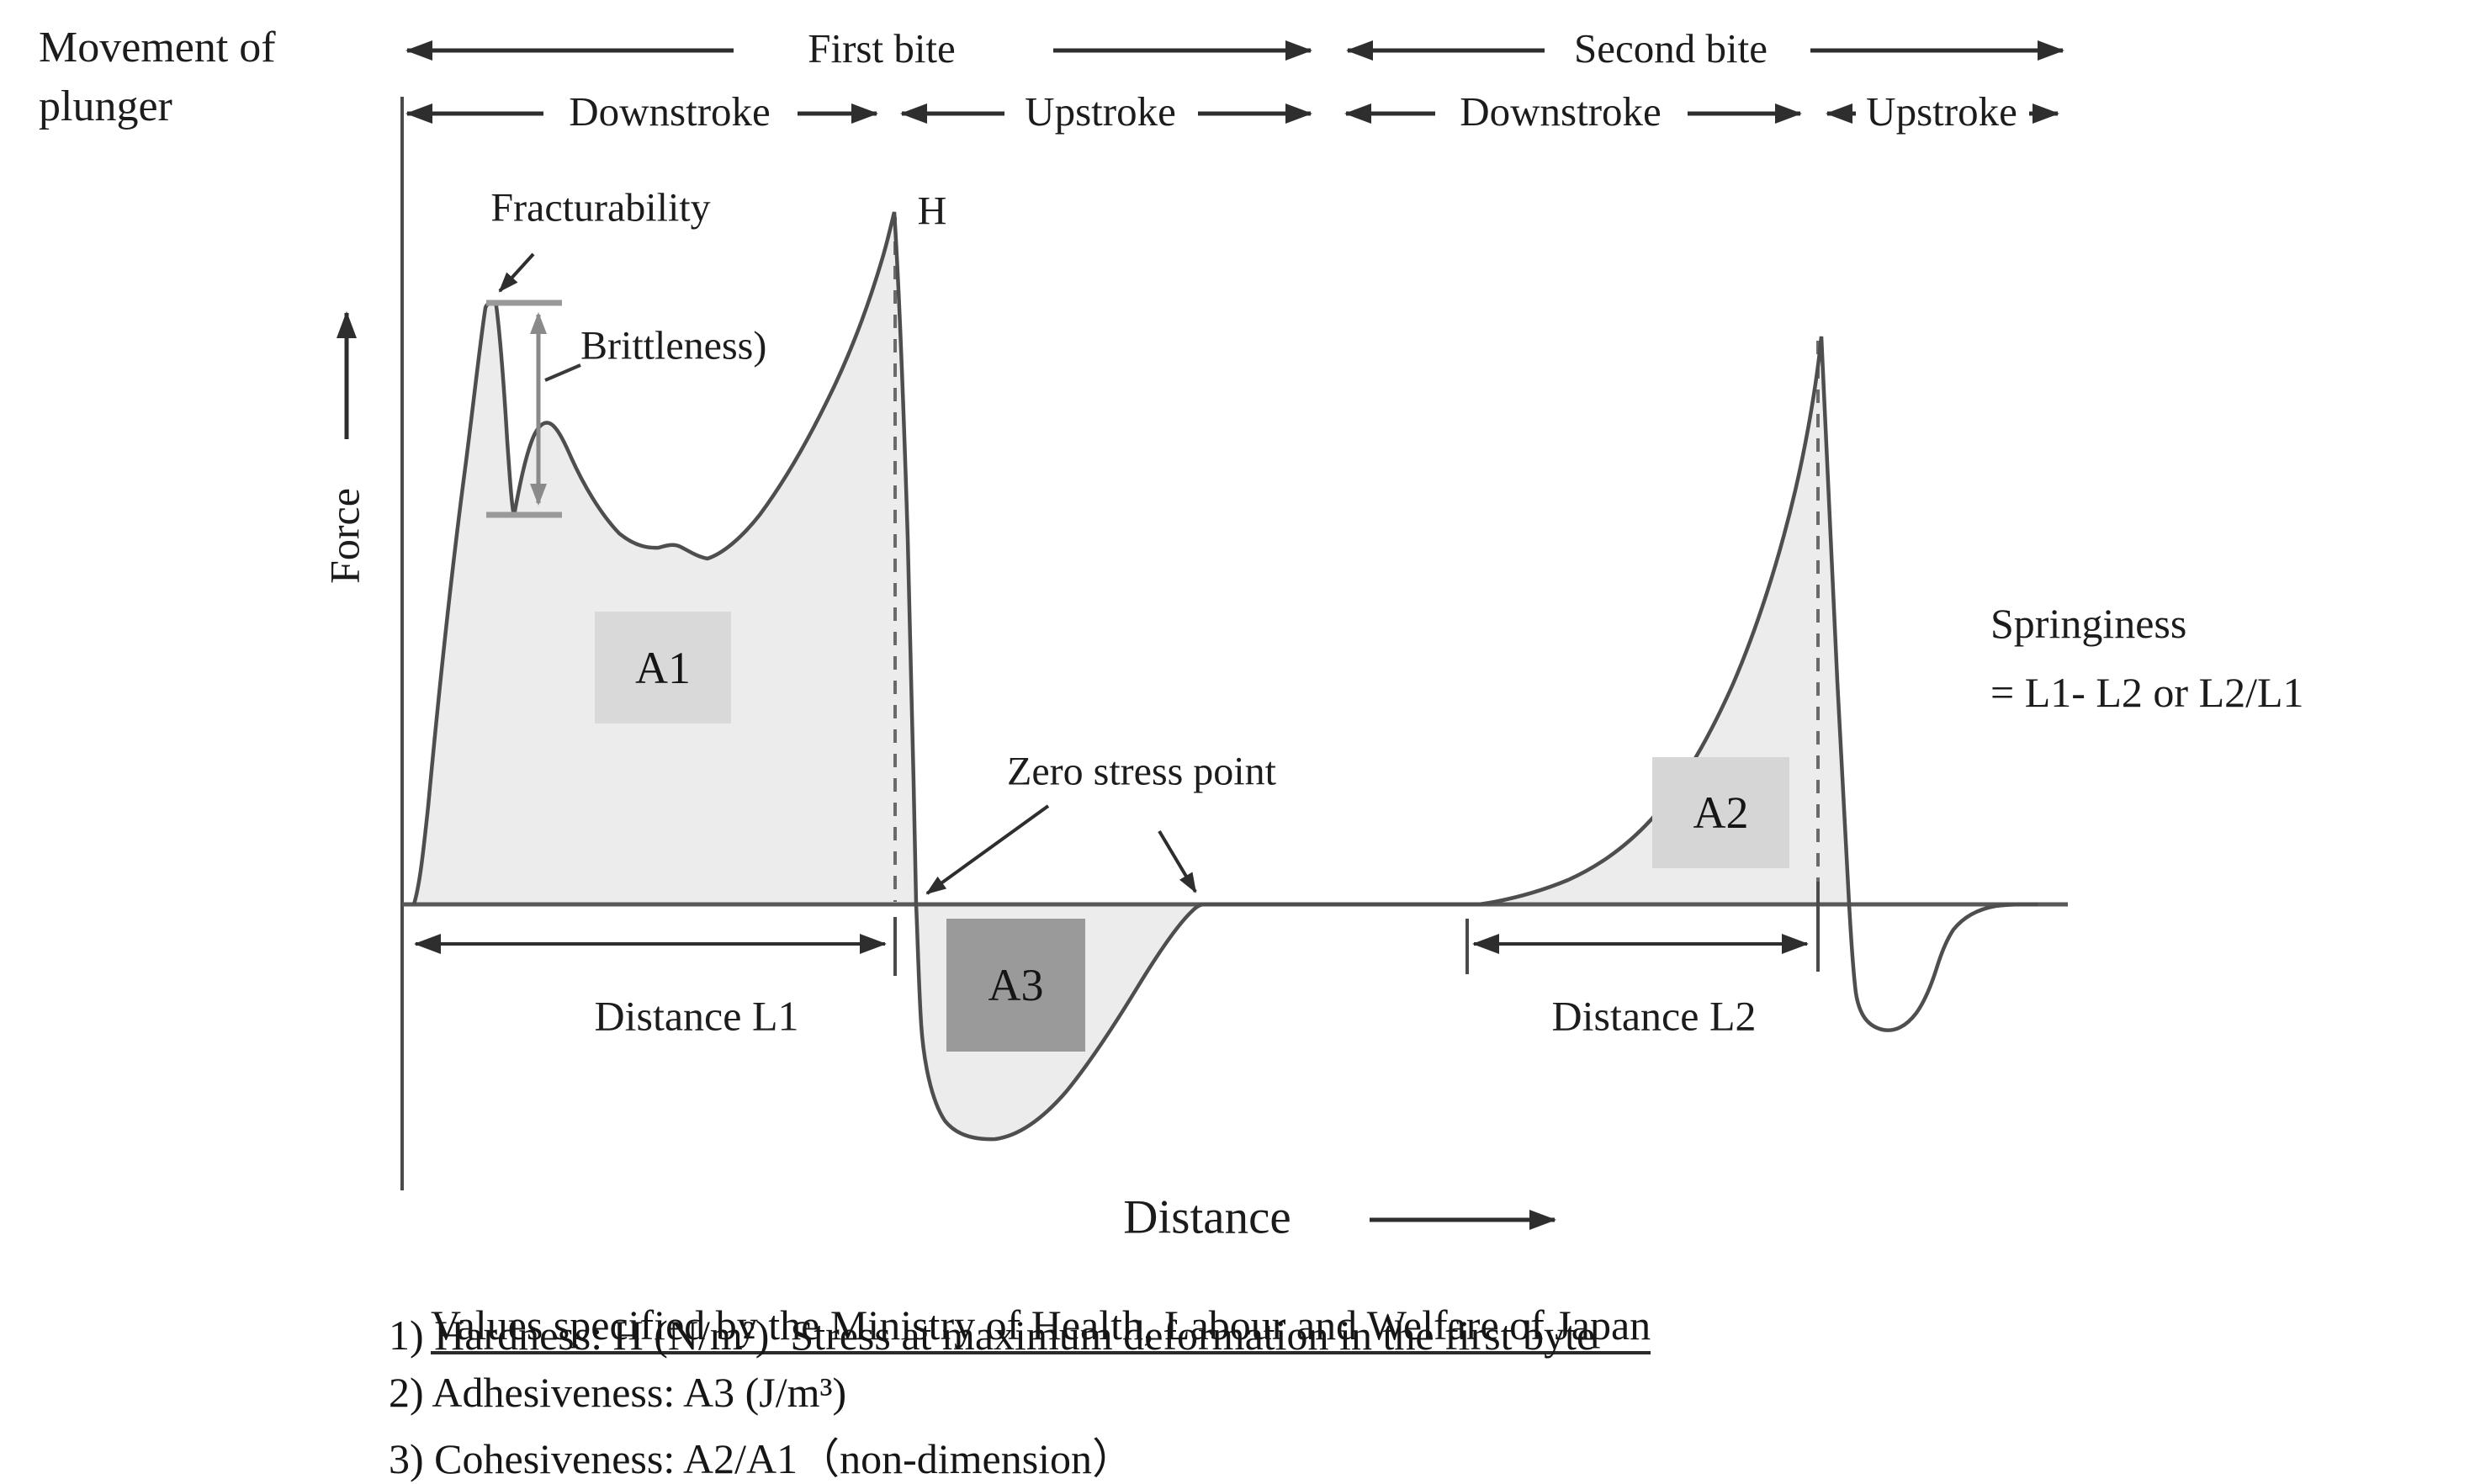 The image size is (2491, 1484). What do you see at coordinates (987, 849) in the screenshot?
I see `zero-stress-left-arrow` at bounding box center [987, 849].